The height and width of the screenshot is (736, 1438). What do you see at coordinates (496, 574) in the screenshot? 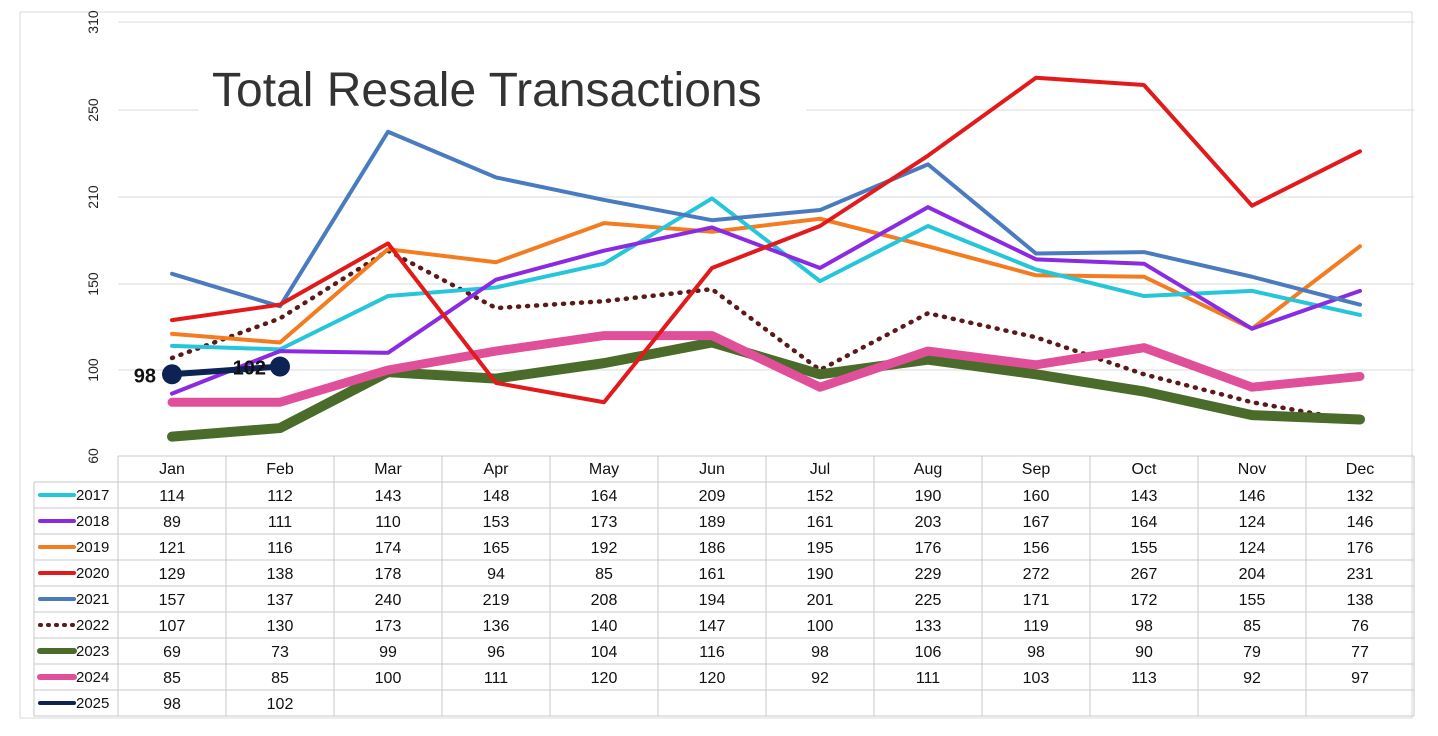
I see `table-cell: 94` at bounding box center [496, 574].